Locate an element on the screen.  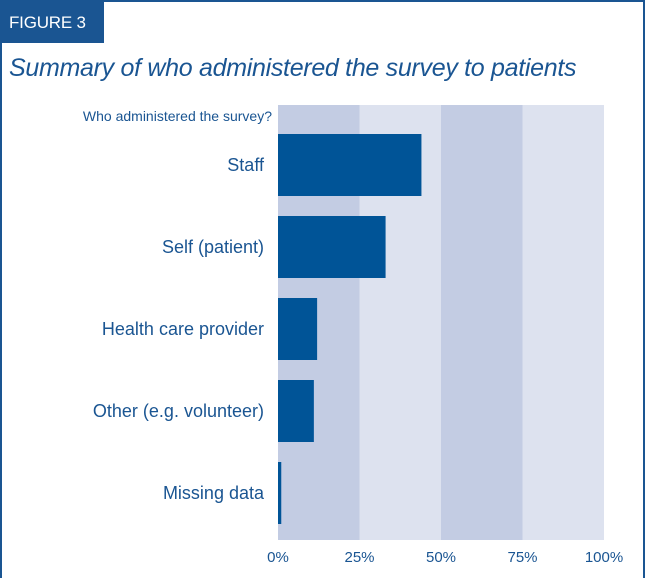
category-label-2: Health care provider is located at coordinates (183, 329).